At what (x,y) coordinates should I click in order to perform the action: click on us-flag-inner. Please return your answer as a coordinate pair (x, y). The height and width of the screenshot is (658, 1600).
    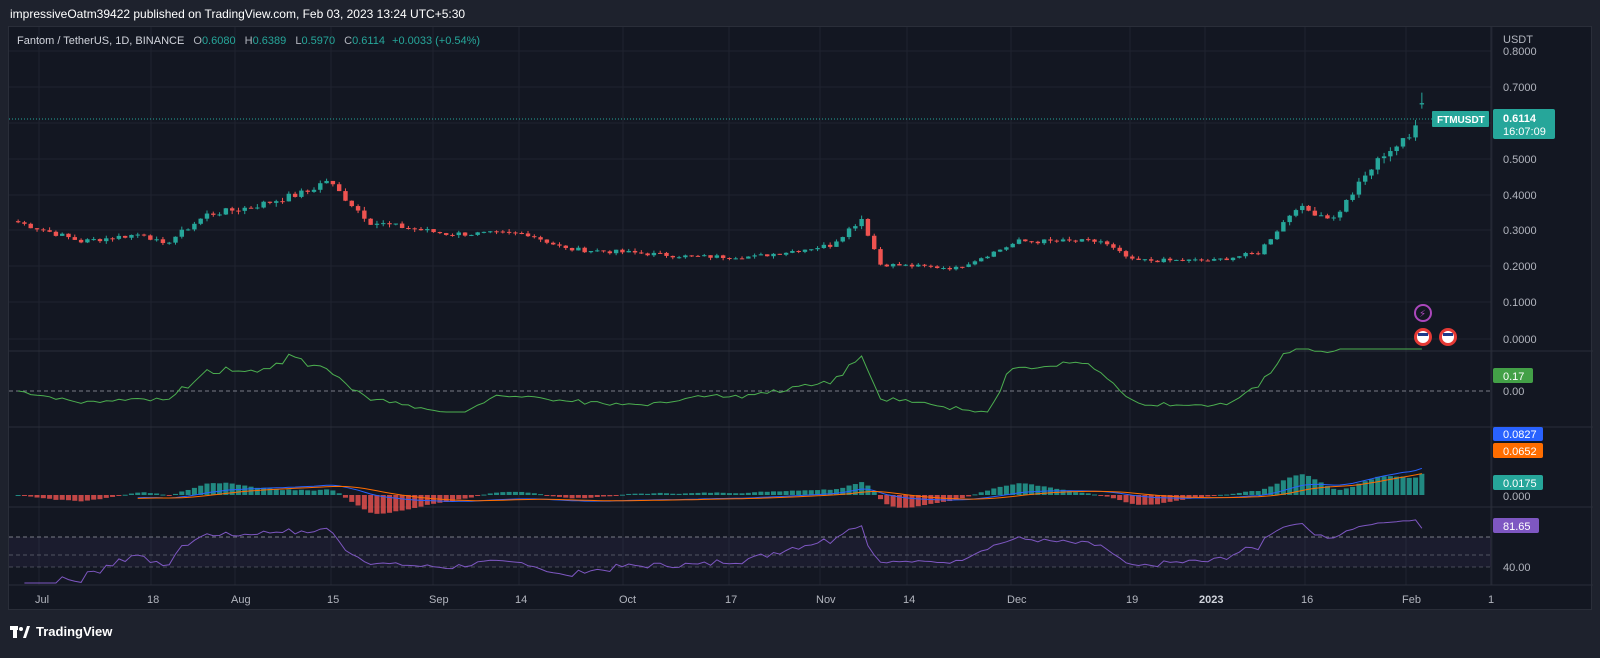
    Looking at the image, I should click on (1448, 337).